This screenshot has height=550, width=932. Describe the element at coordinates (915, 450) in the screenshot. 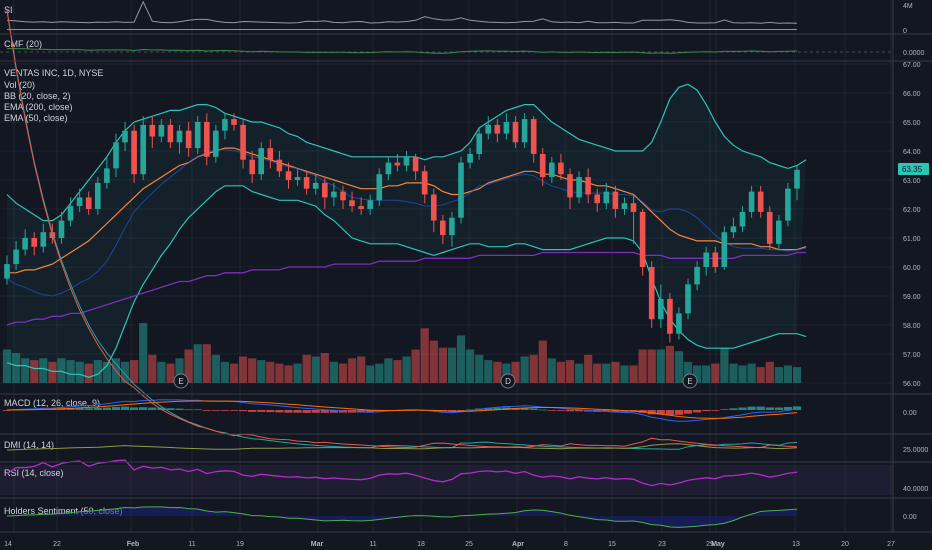

I see `dmi-tick: 25.0000` at that location.